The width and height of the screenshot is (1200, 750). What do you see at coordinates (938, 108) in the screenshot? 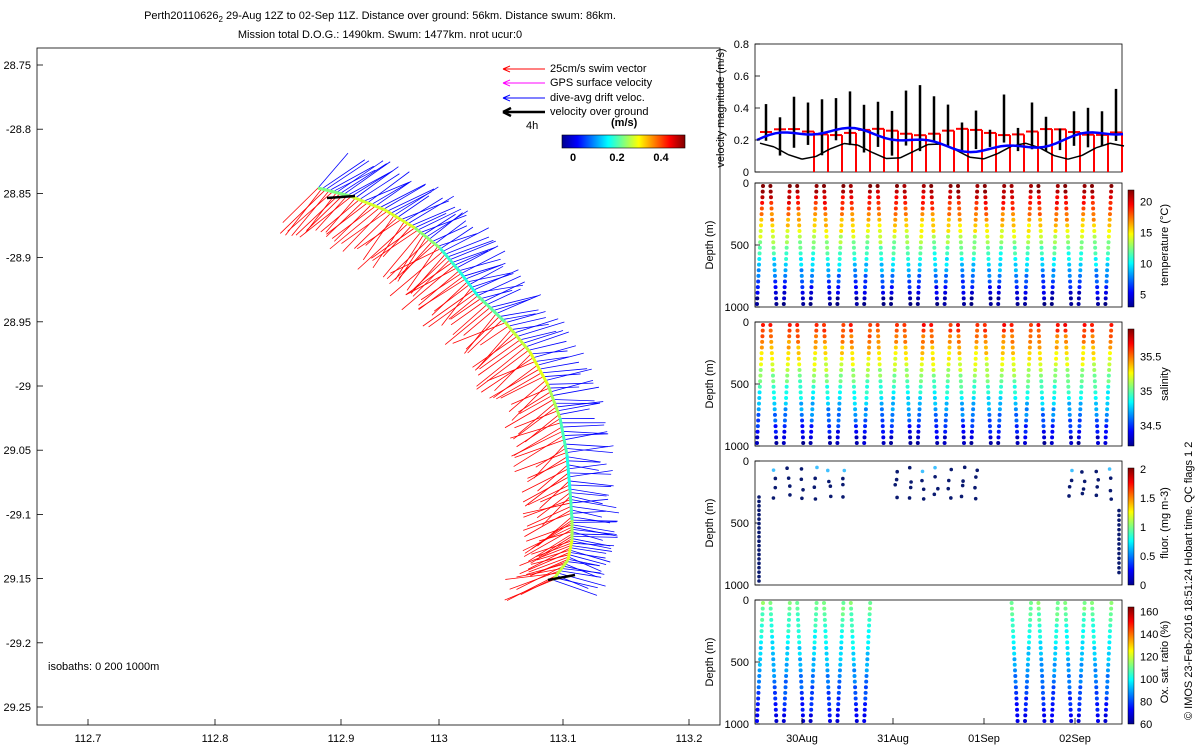
I see `velocity-axes-box` at bounding box center [938, 108].